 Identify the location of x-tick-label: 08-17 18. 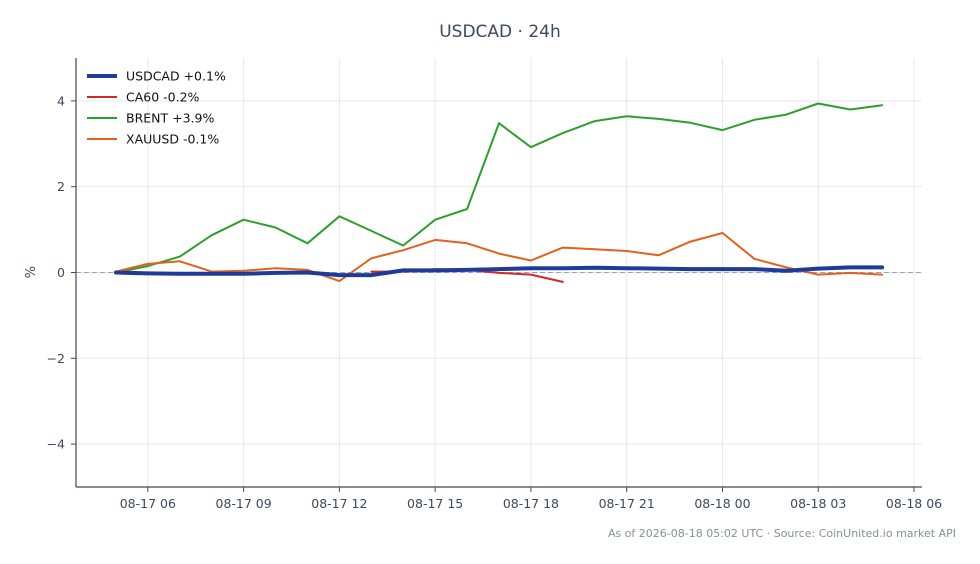
(531, 503).